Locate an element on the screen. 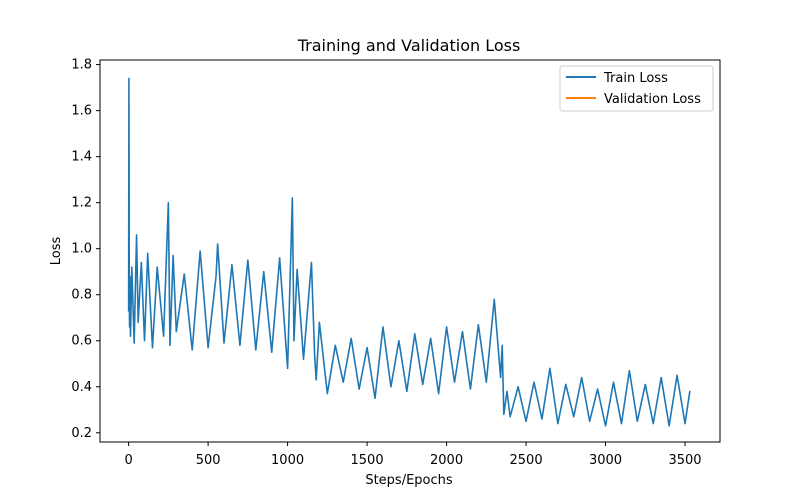 Image resolution: width=798 pixels, height=497 pixels. y-tick-label: 1.2 is located at coordinates (81, 203).